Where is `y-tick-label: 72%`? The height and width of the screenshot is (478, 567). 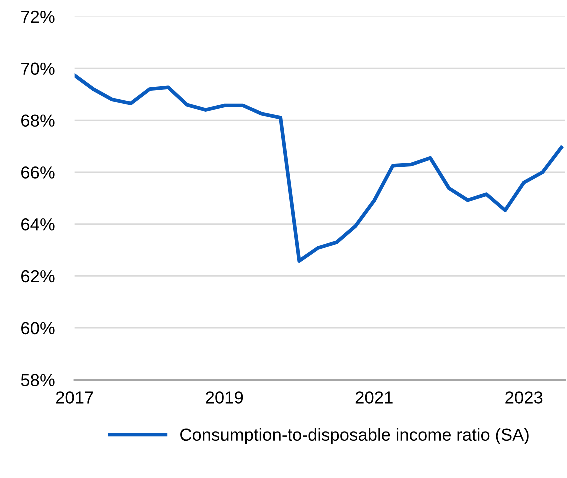
y-tick-label: 72% is located at coordinates (38, 17).